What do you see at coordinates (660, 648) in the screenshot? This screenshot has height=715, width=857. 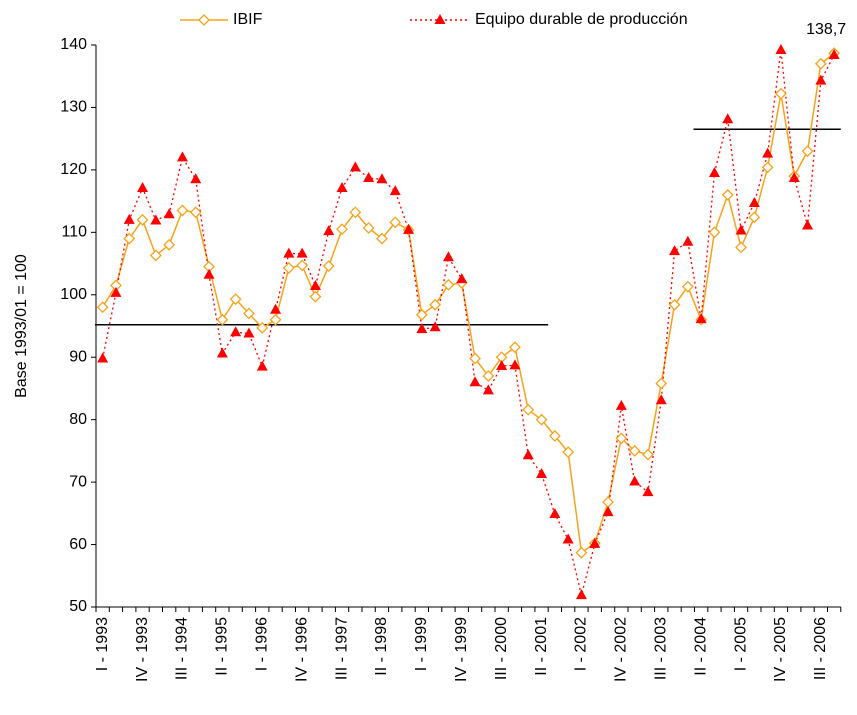 I see `x-tick-label: III - 2003` at bounding box center [660, 648].